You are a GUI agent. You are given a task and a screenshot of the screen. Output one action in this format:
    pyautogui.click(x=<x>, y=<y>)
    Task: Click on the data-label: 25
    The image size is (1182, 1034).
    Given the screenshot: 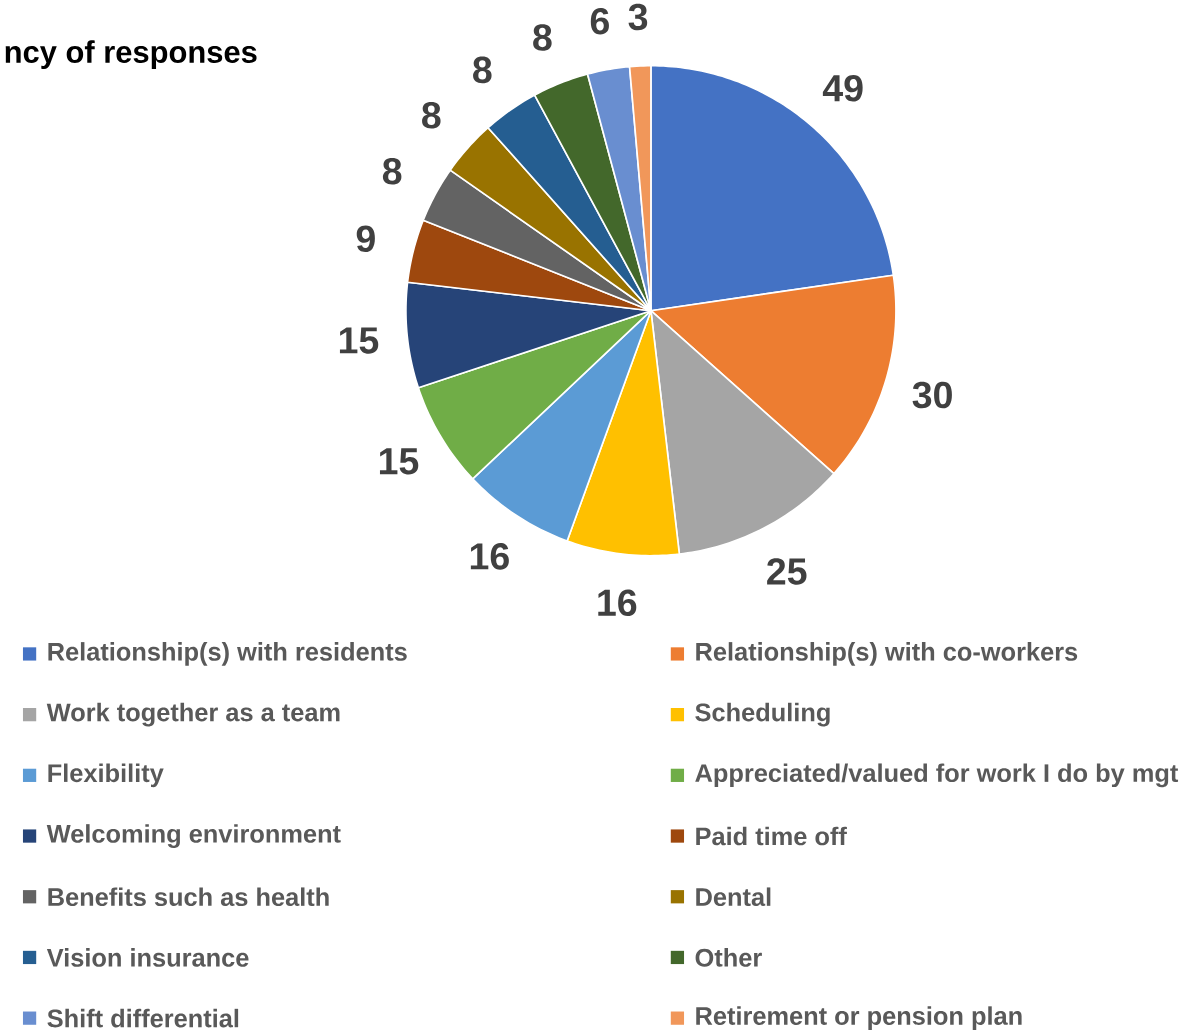 What is the action you would take?
    pyautogui.click(x=787, y=571)
    